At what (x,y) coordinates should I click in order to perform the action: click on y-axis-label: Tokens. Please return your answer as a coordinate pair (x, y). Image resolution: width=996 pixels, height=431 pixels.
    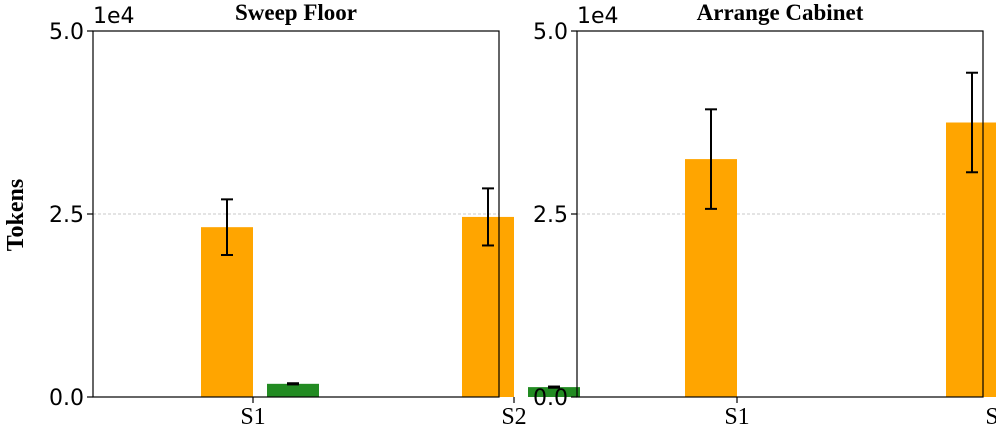
    Looking at the image, I should click on (16, 215).